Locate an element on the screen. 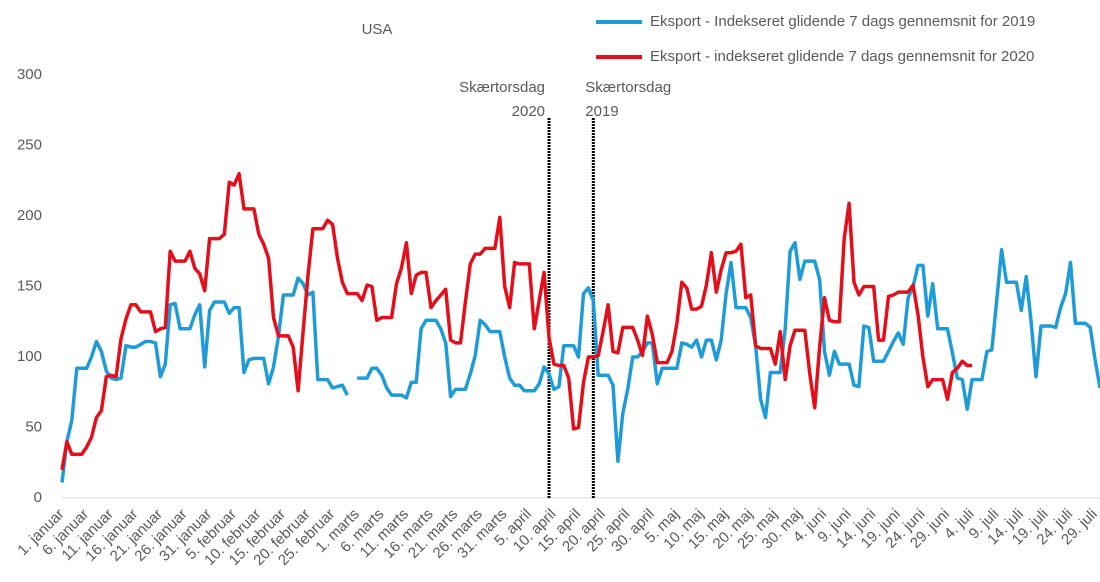 Image resolution: width=1100 pixels, height=582 pixels. y-tick-label: 300 is located at coordinates (29, 74).